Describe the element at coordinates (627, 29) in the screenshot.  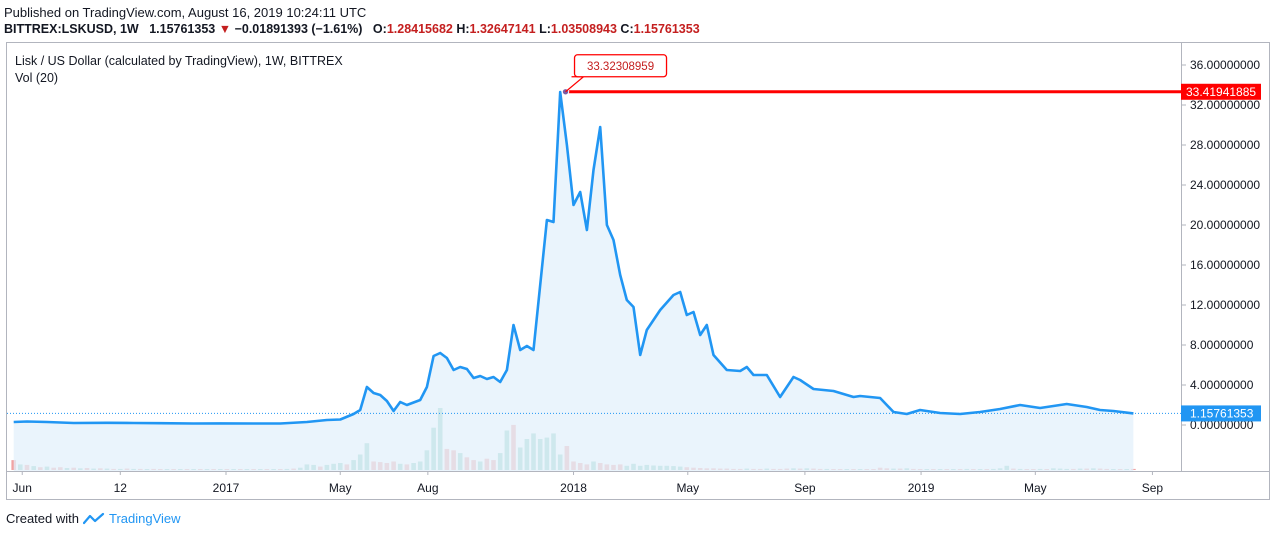
I see `close-label: C:` at that location.